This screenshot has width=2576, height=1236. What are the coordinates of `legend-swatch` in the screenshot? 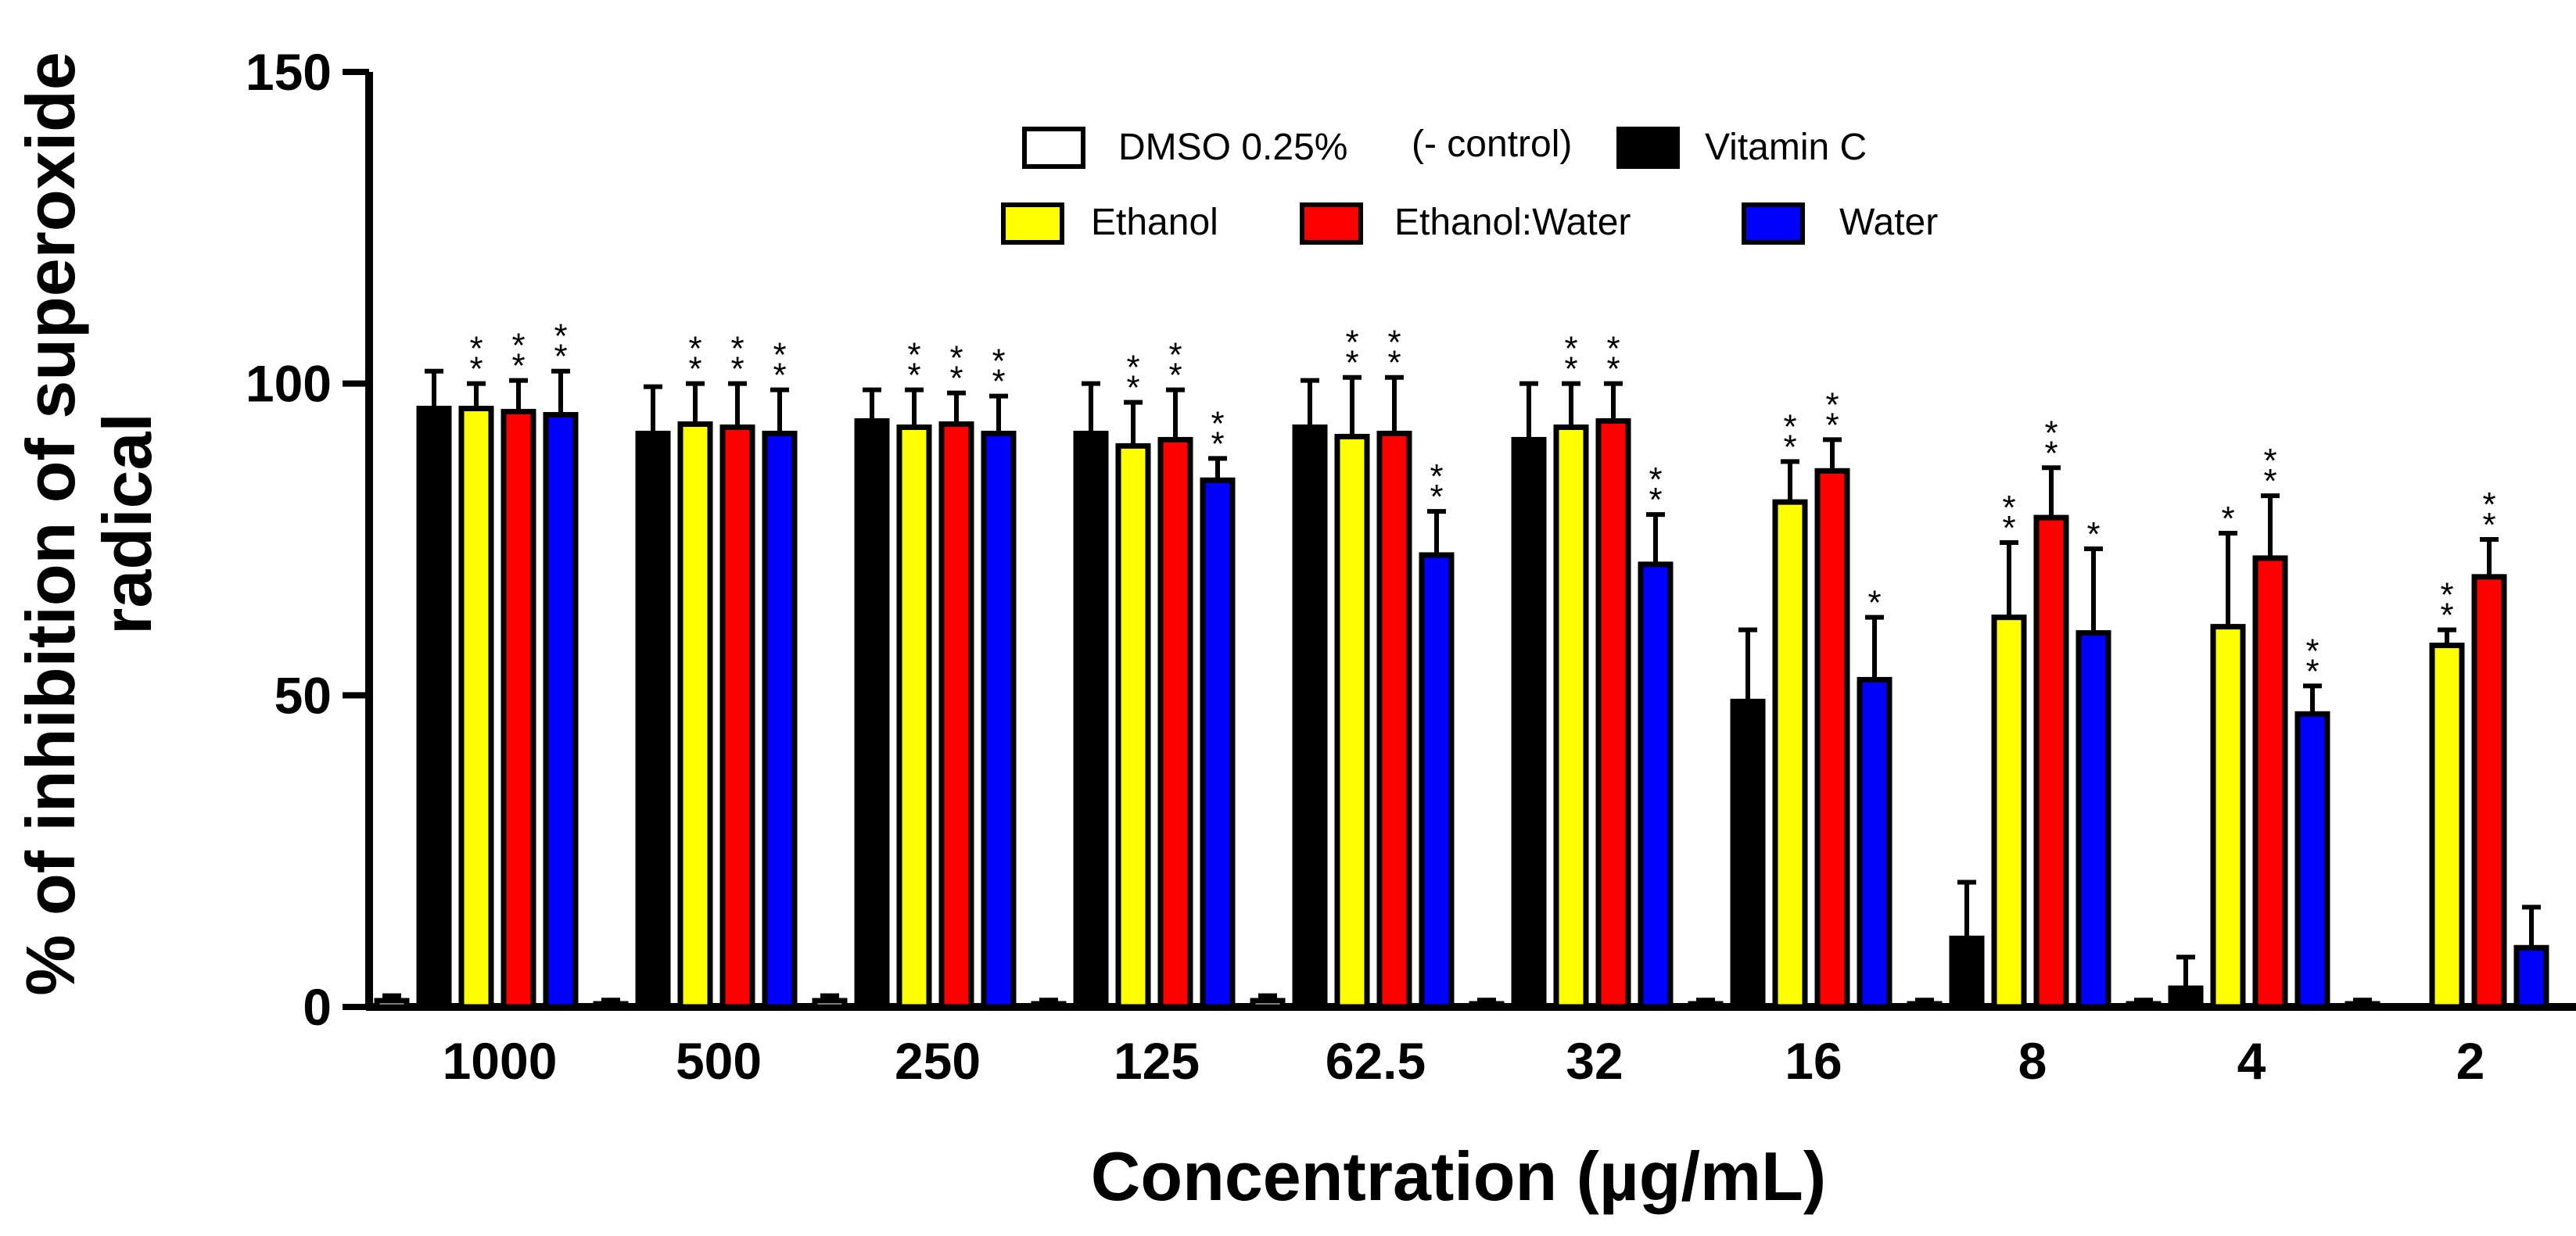 It's located at (1053, 148).